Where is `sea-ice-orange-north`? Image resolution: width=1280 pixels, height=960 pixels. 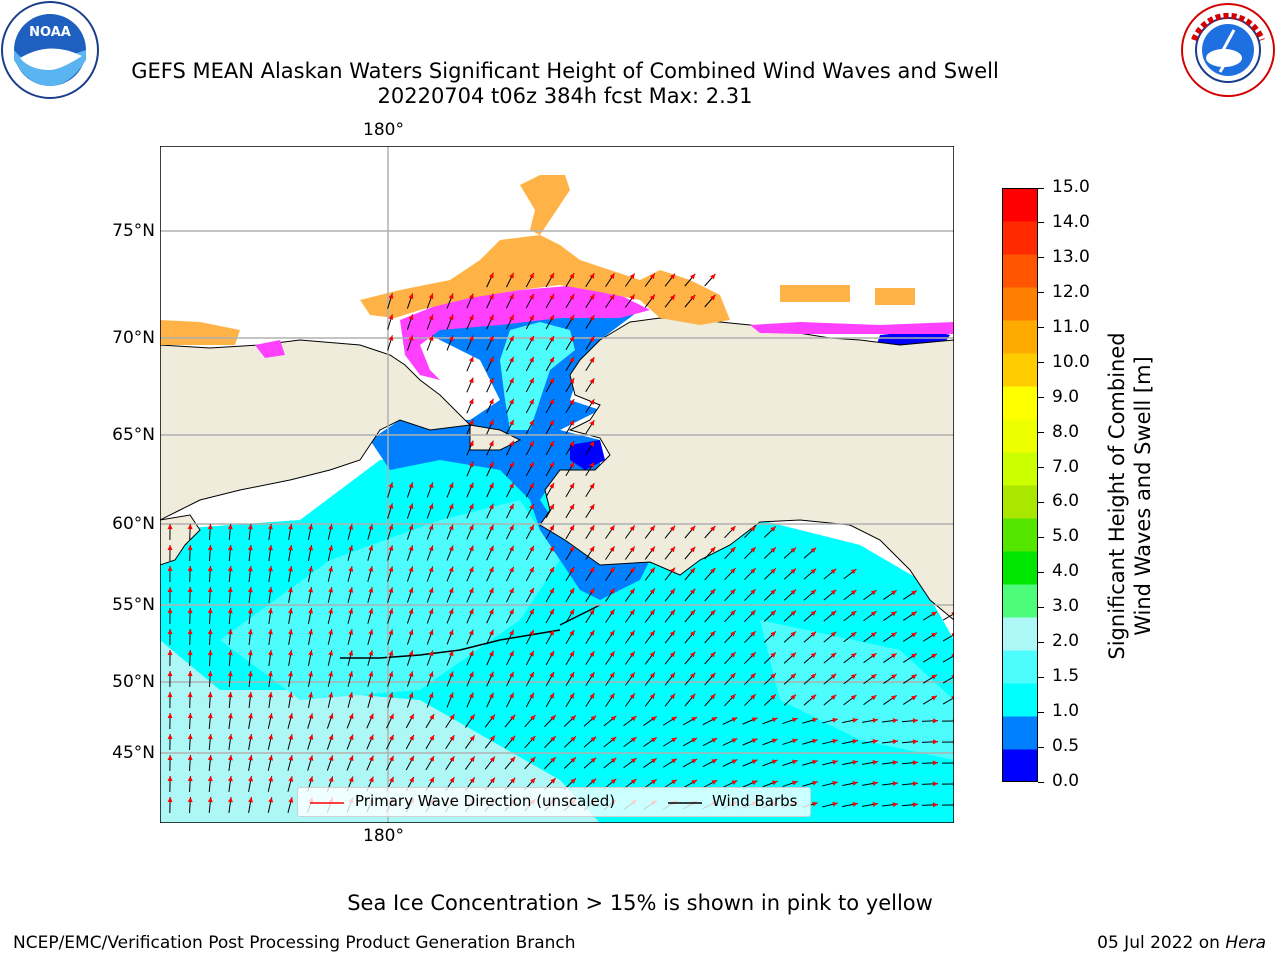
sea-ice-orange-north is located at coordinates (545, 205).